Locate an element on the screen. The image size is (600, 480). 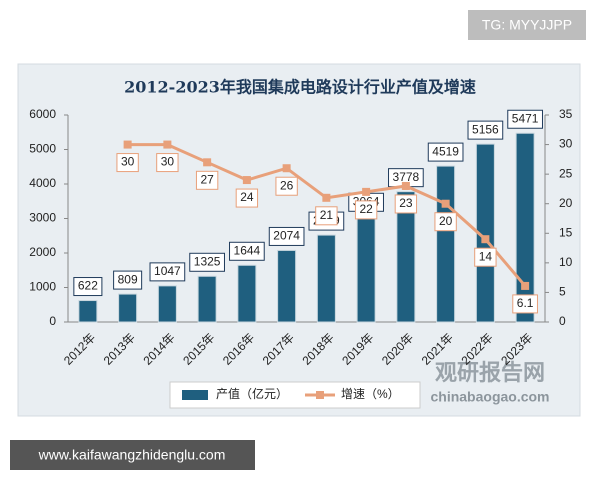
y-tick-label: 3000 is located at coordinates (42, 218).